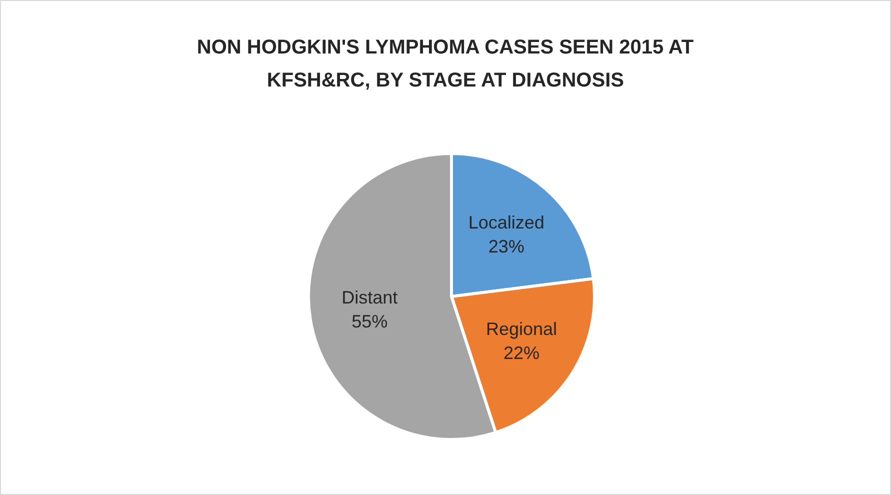 Image resolution: width=891 pixels, height=495 pixels. Describe the element at coordinates (370, 297) in the screenshot. I see `slice-label: Distant` at that location.